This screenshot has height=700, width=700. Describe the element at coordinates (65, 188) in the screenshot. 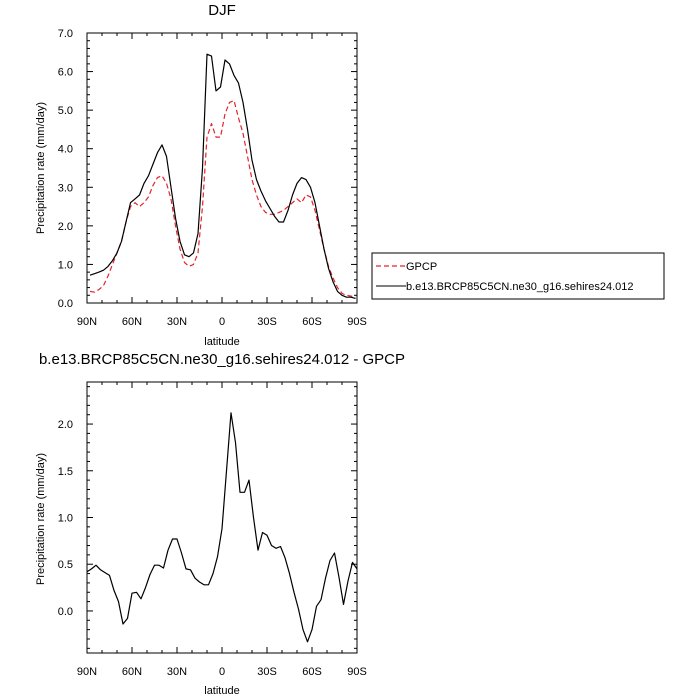

I see `top-y-tick-label: 3.0` at that location.